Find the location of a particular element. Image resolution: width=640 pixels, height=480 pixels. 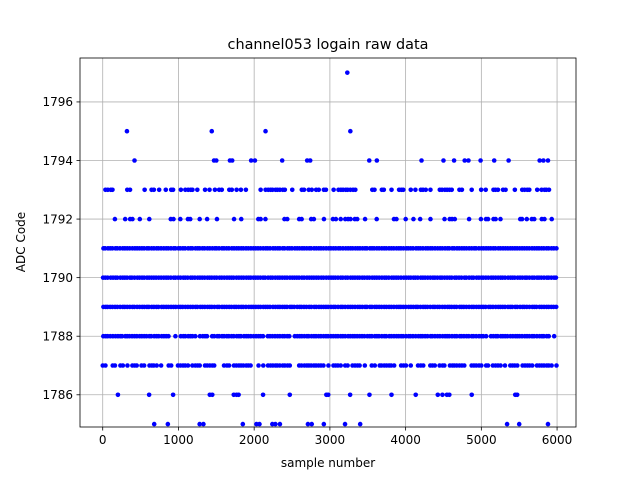

y-tick-label: 1788 is located at coordinates (57, 337).